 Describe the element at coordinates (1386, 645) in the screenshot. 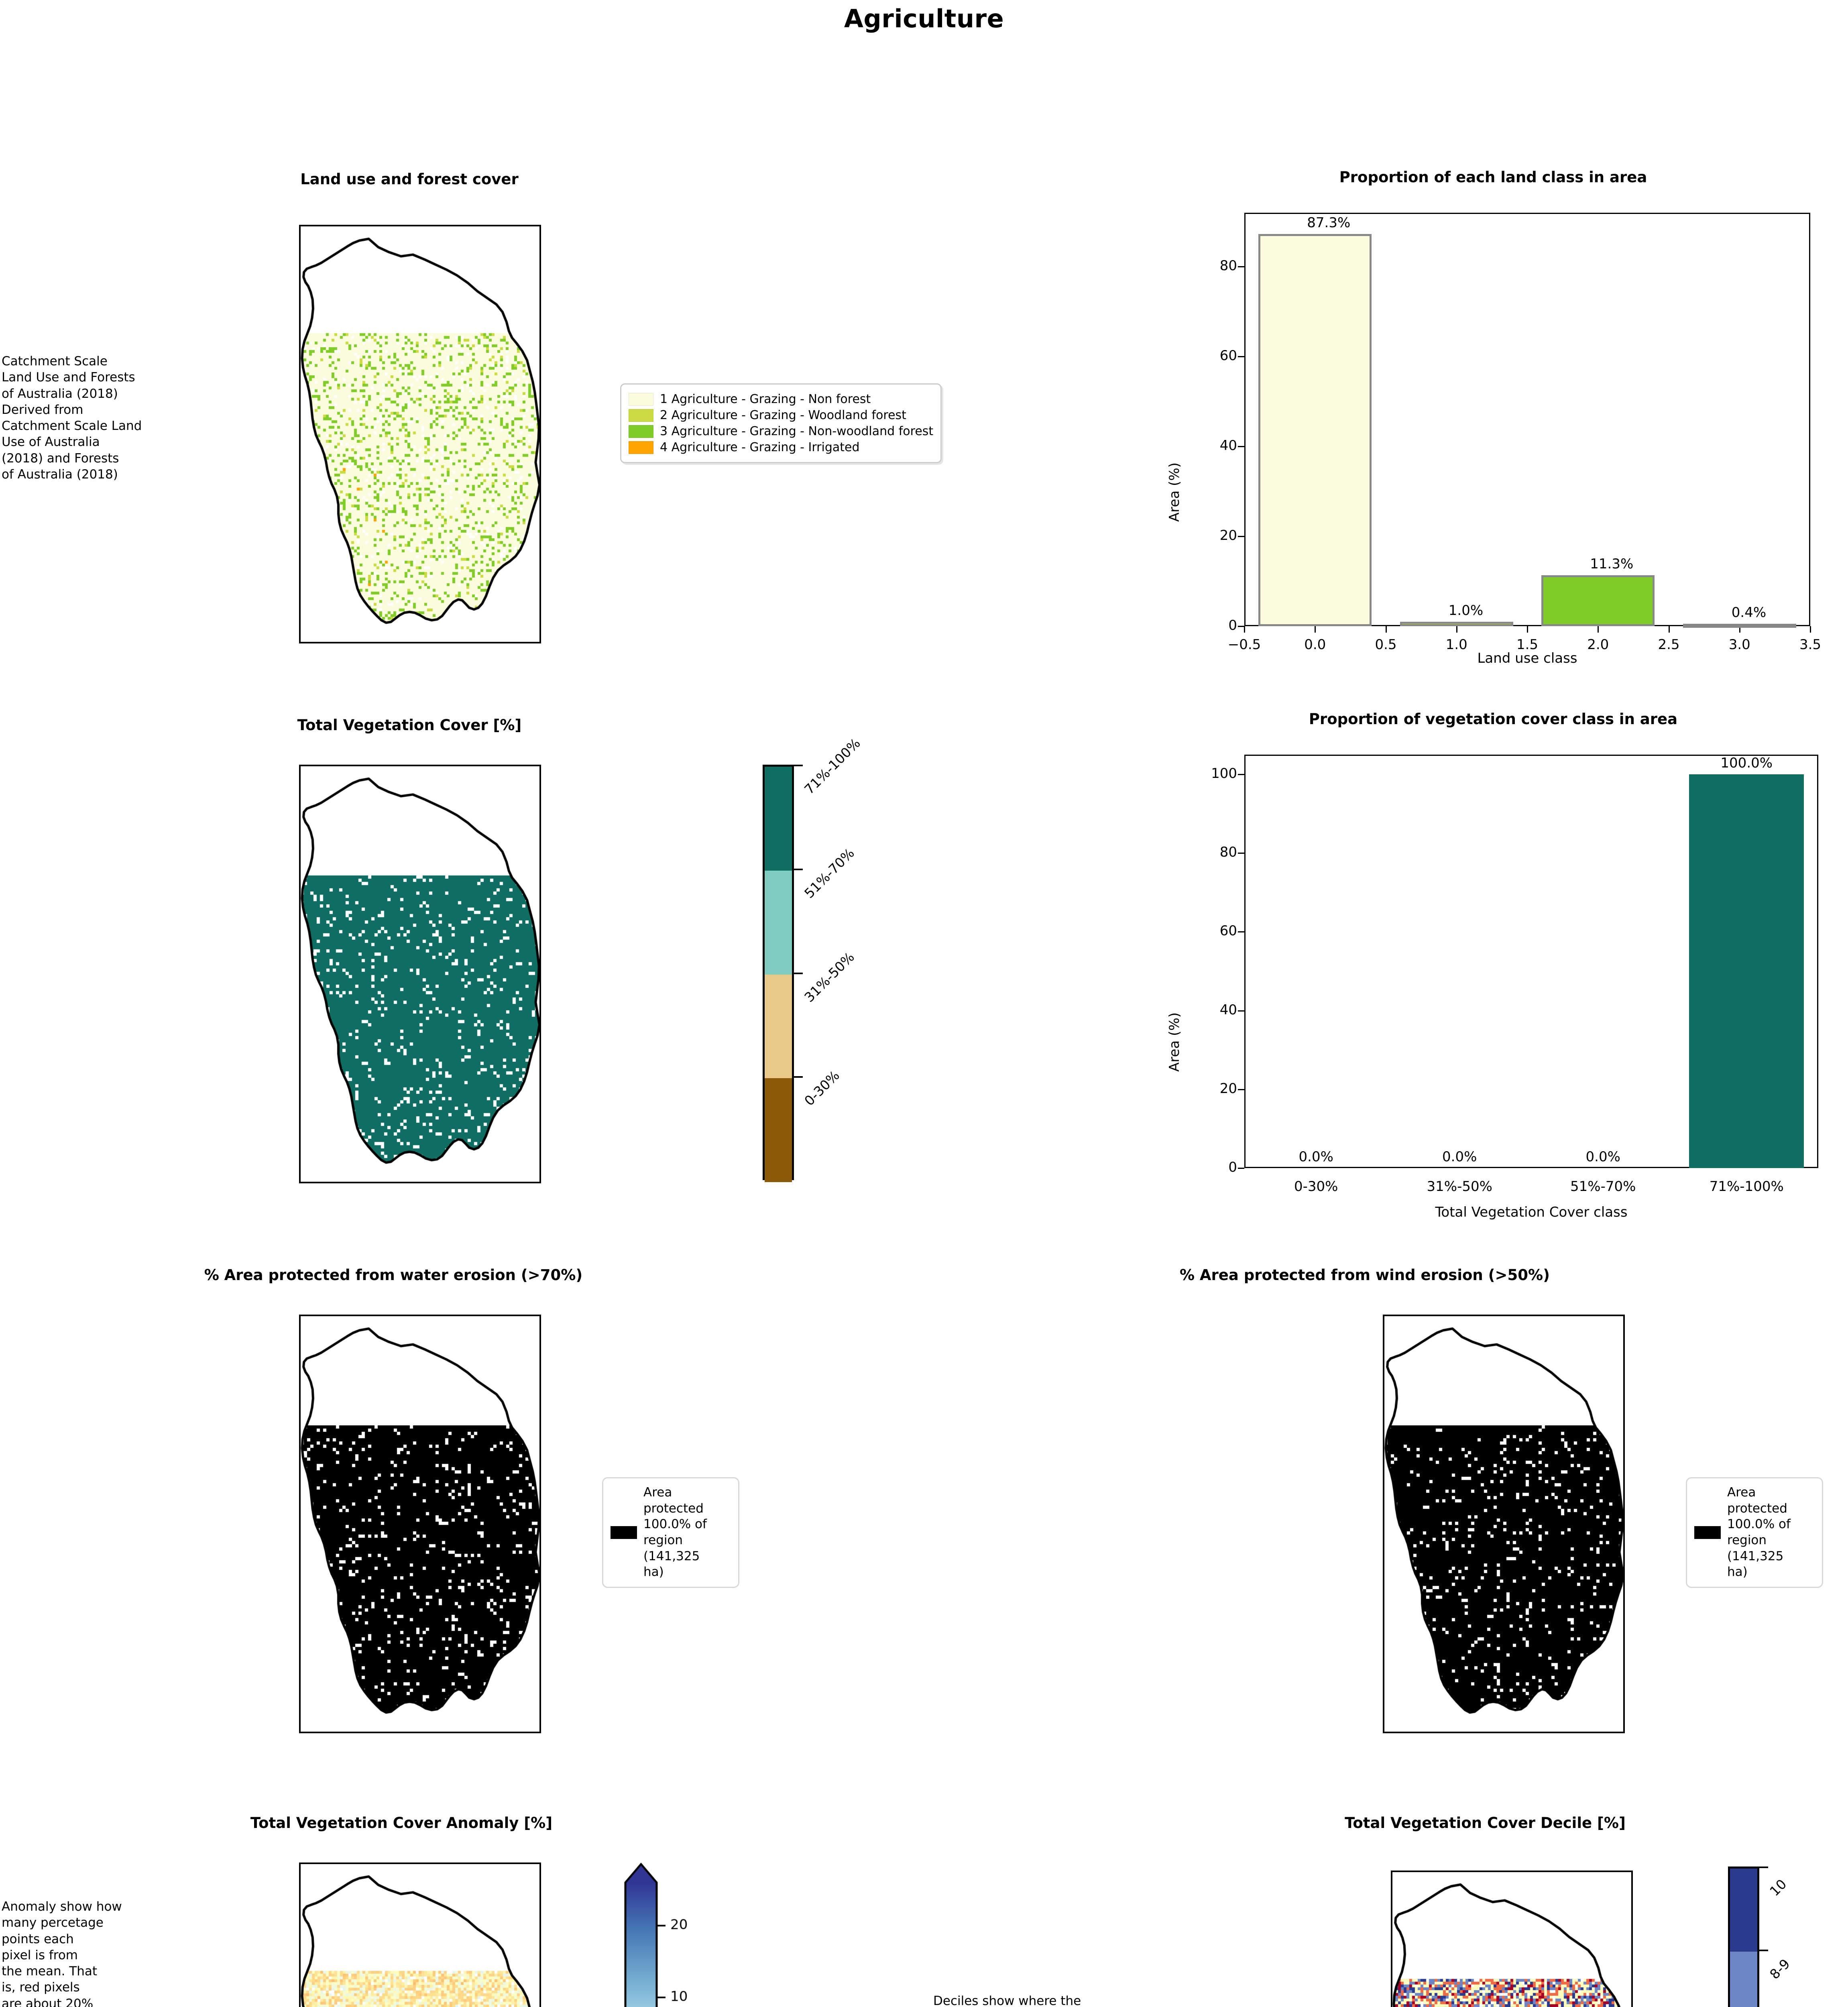

I see `x-tick-label: 0.5` at that location.